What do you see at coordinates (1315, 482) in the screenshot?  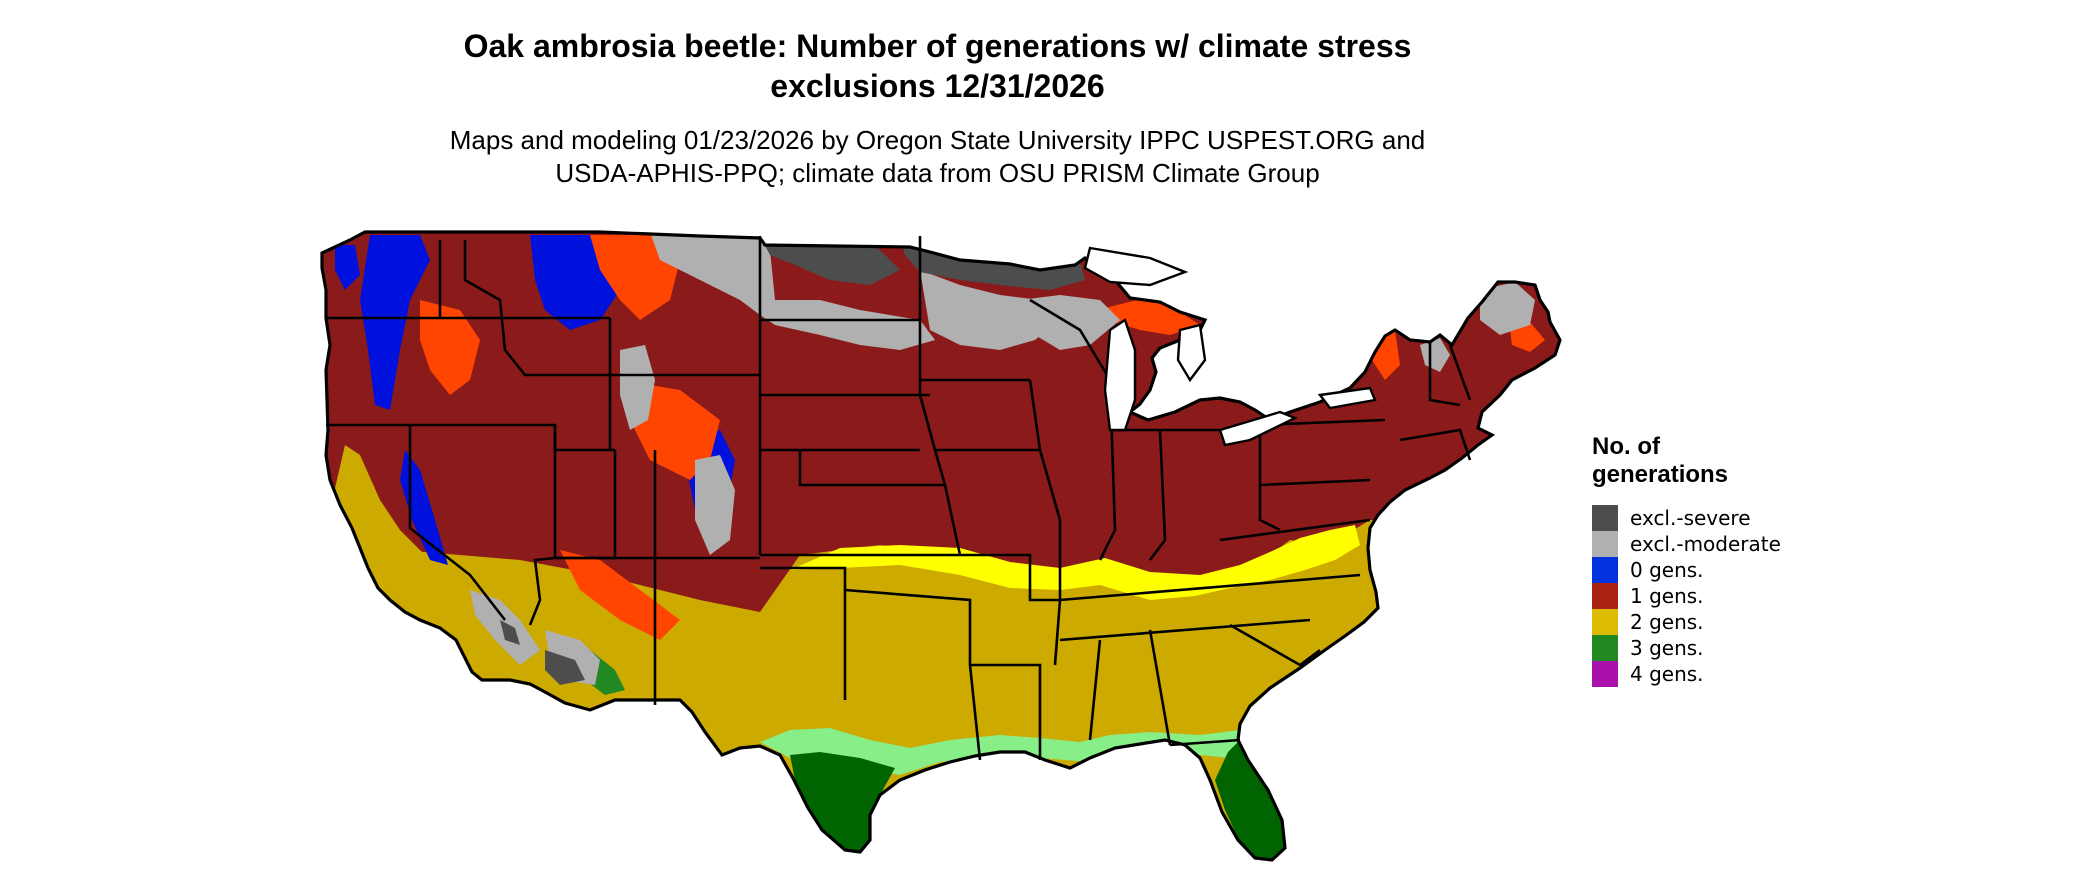 I see `border-pa-md` at bounding box center [1315, 482].